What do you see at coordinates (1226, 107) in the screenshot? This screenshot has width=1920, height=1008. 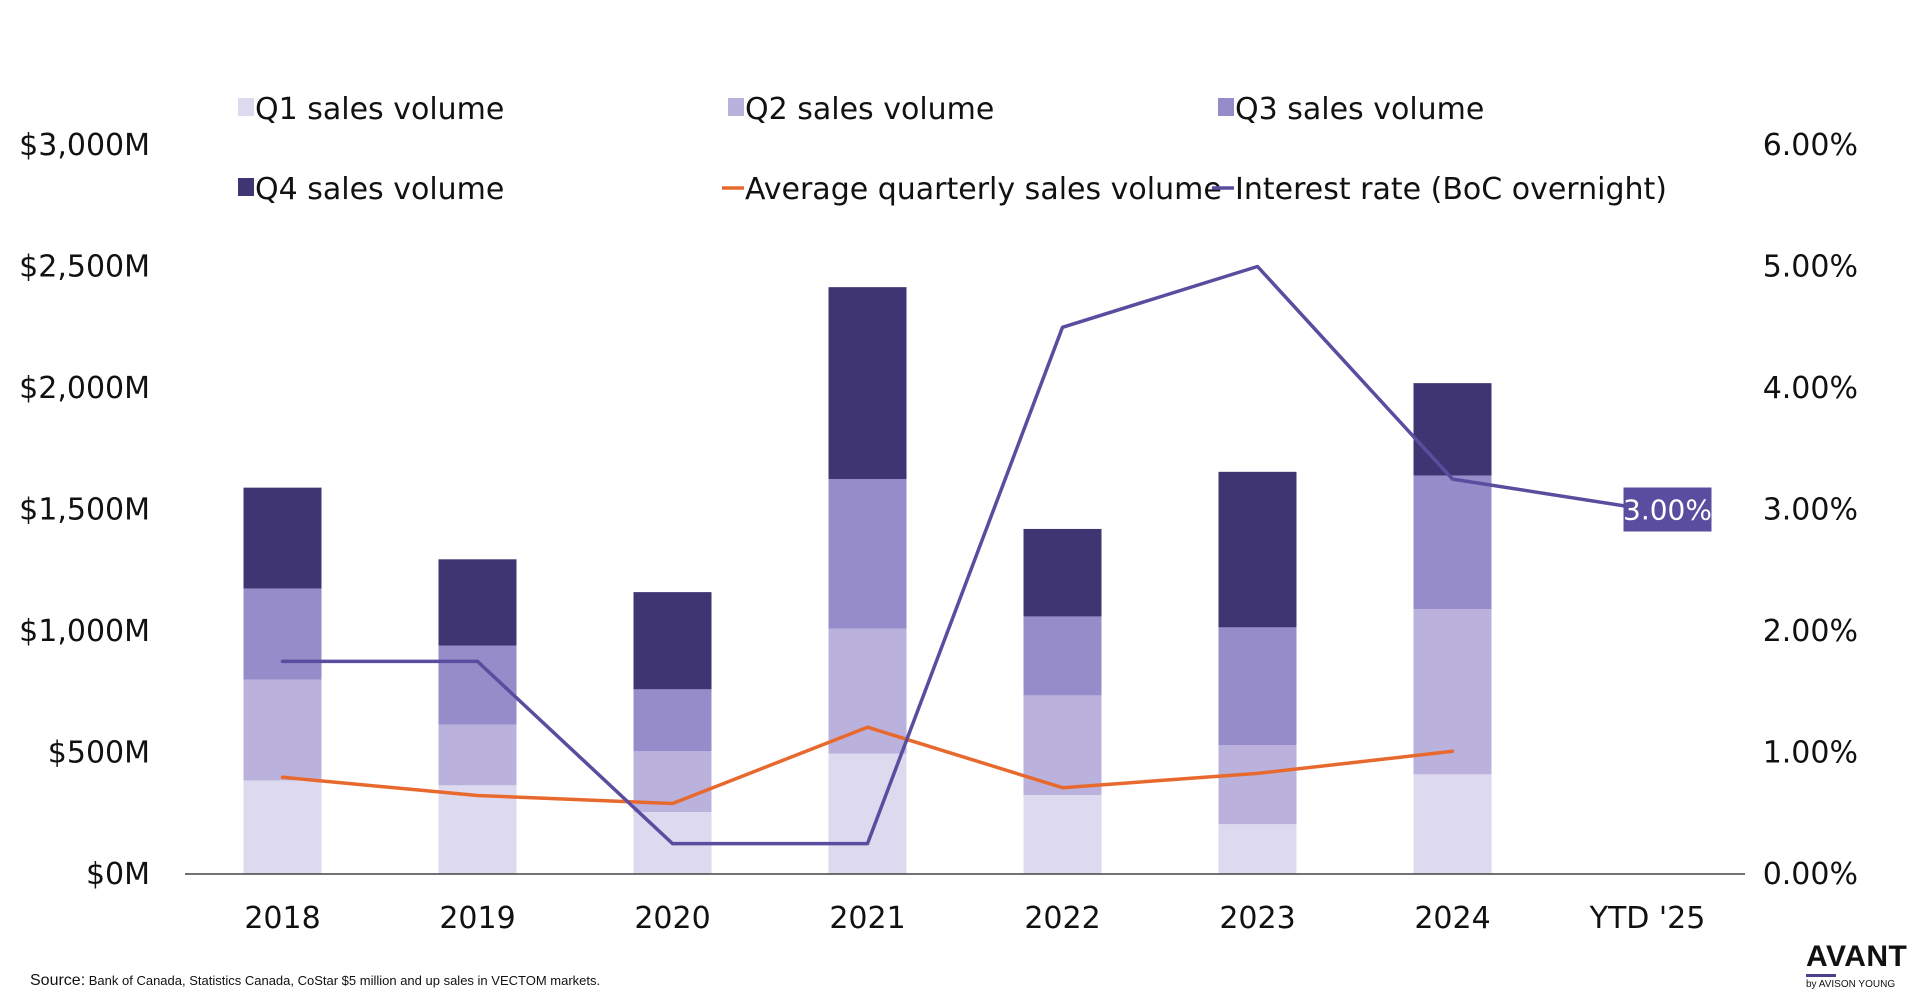 I see `legend-q3-swatch` at bounding box center [1226, 107].